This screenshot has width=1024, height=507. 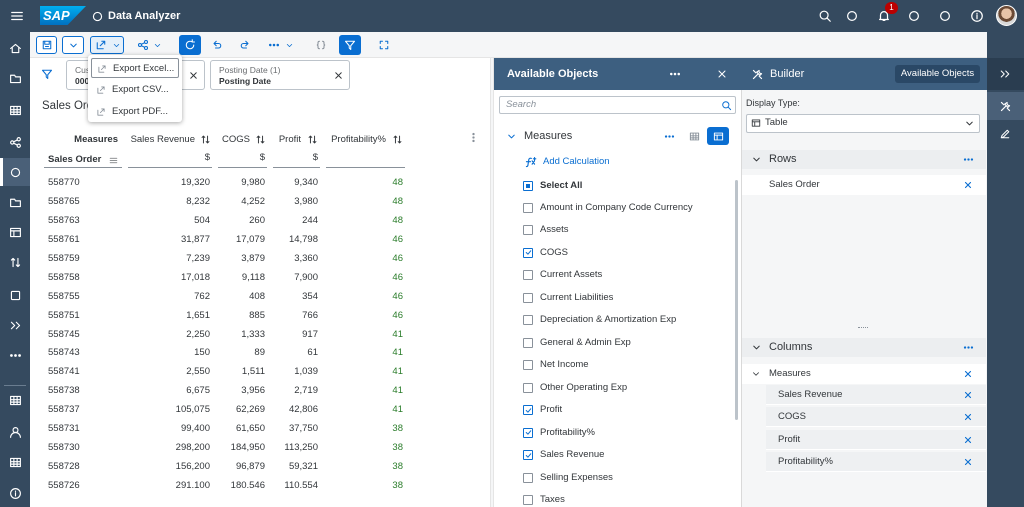 I want to click on rail-top, so click(x=1005, y=74).